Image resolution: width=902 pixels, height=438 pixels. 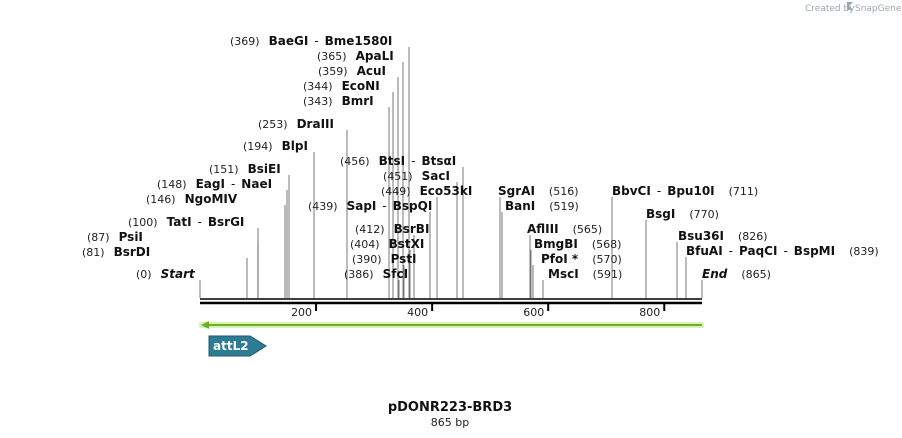 I want to click on site-label-bsgi: BsgI (770), so click(x=682, y=214).